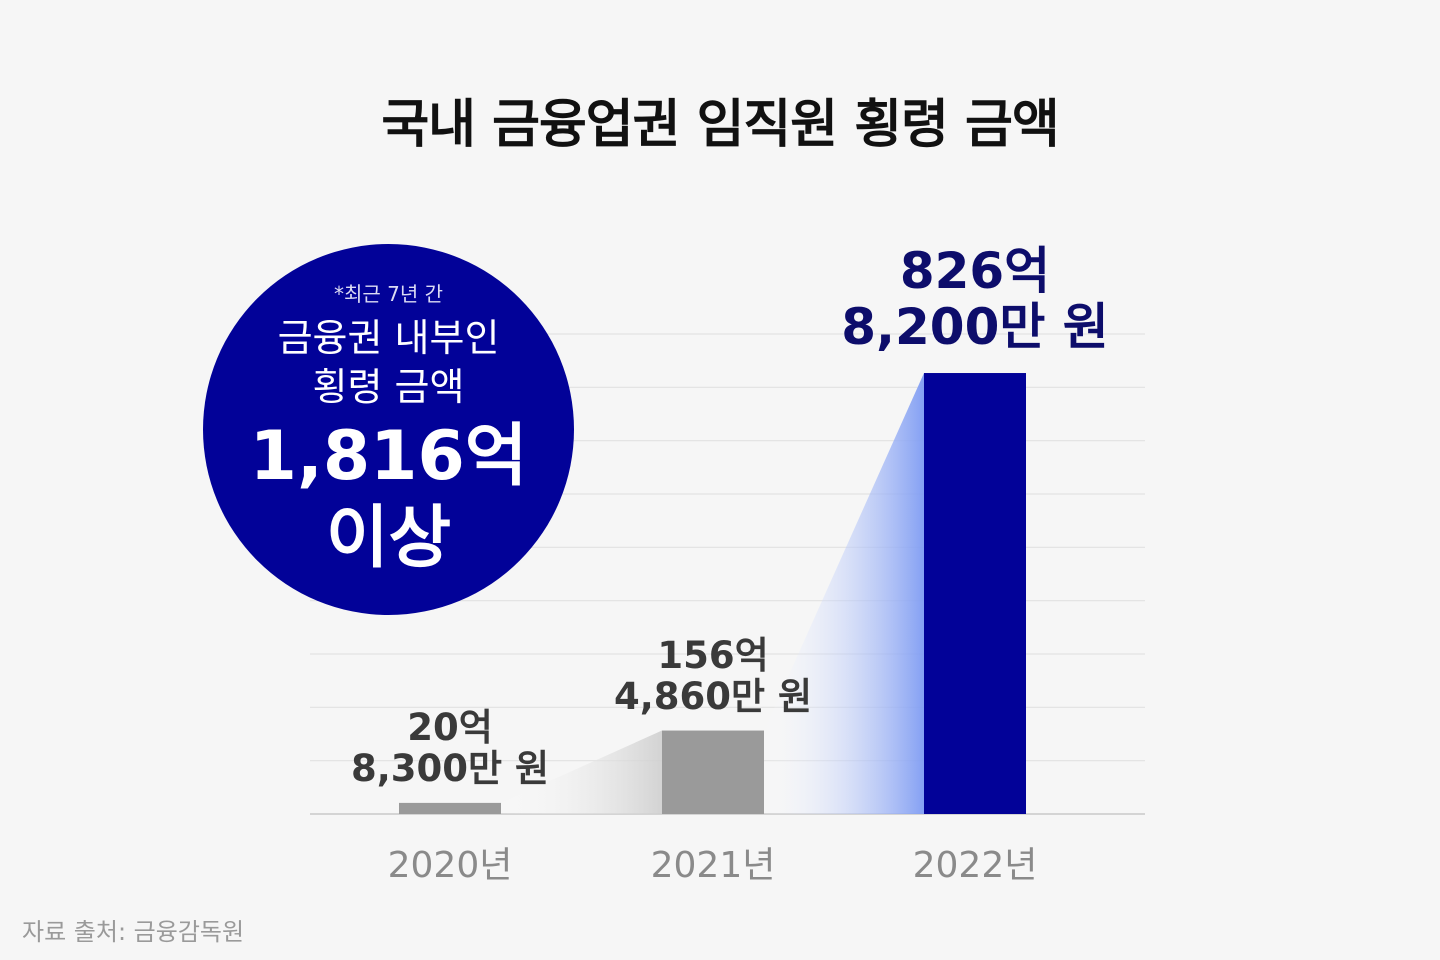  What do you see at coordinates (388, 294) in the screenshot?
I see `callout-note: *최근 7년 간` at bounding box center [388, 294].